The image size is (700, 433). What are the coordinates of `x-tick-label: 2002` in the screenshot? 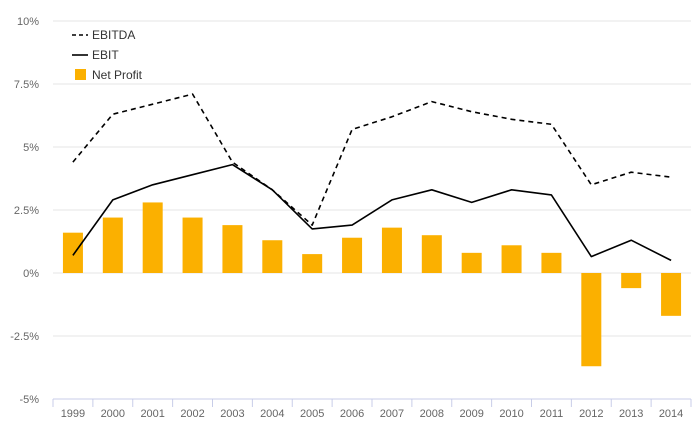 It's located at (192, 414).